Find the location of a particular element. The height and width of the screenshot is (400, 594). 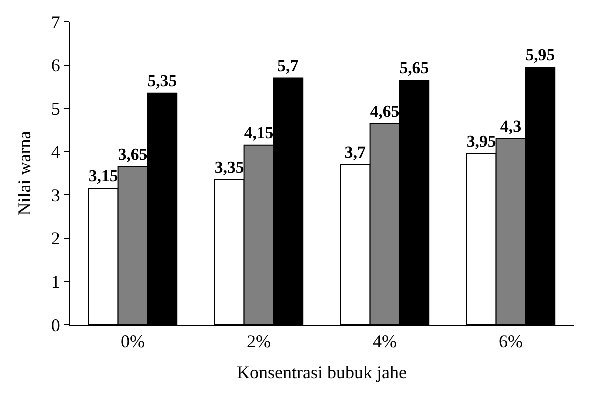

data-label: 5,7 is located at coordinates (289, 66).